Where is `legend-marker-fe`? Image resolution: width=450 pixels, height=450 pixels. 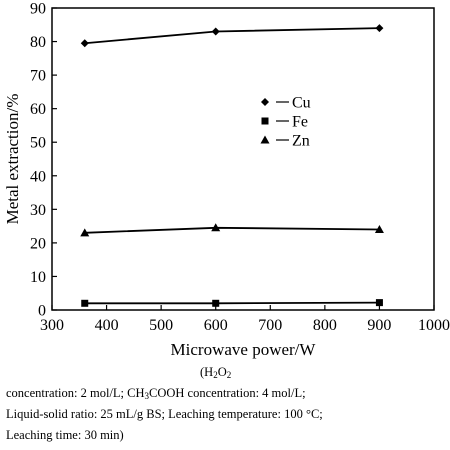
legend-marker-fe is located at coordinates (265, 121).